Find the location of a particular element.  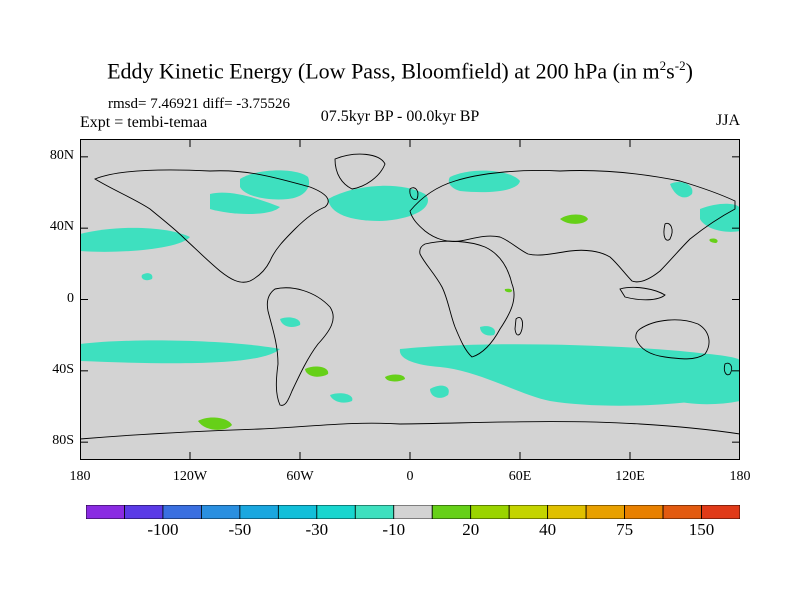

colorbar-label: 20 is located at coordinates (471, 529).